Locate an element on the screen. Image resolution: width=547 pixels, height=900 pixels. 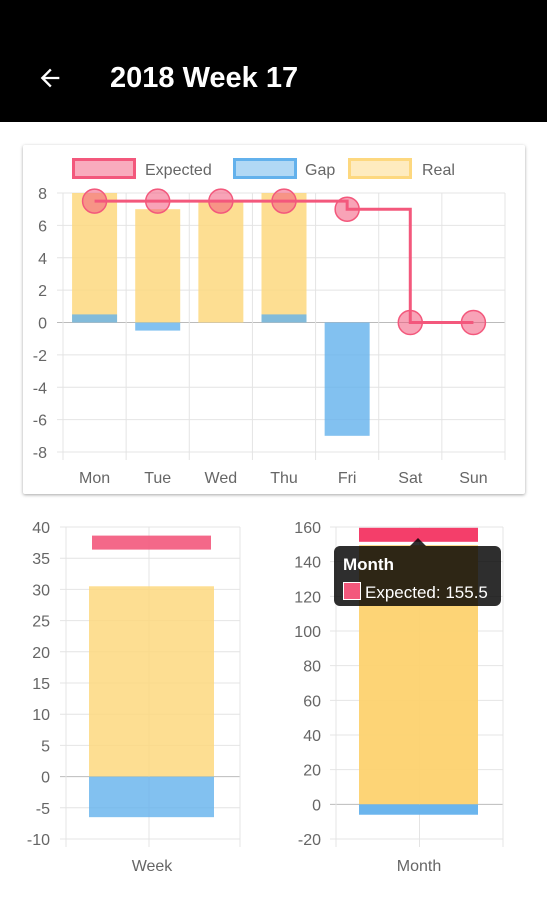
week-real-bar is located at coordinates (151, 681).